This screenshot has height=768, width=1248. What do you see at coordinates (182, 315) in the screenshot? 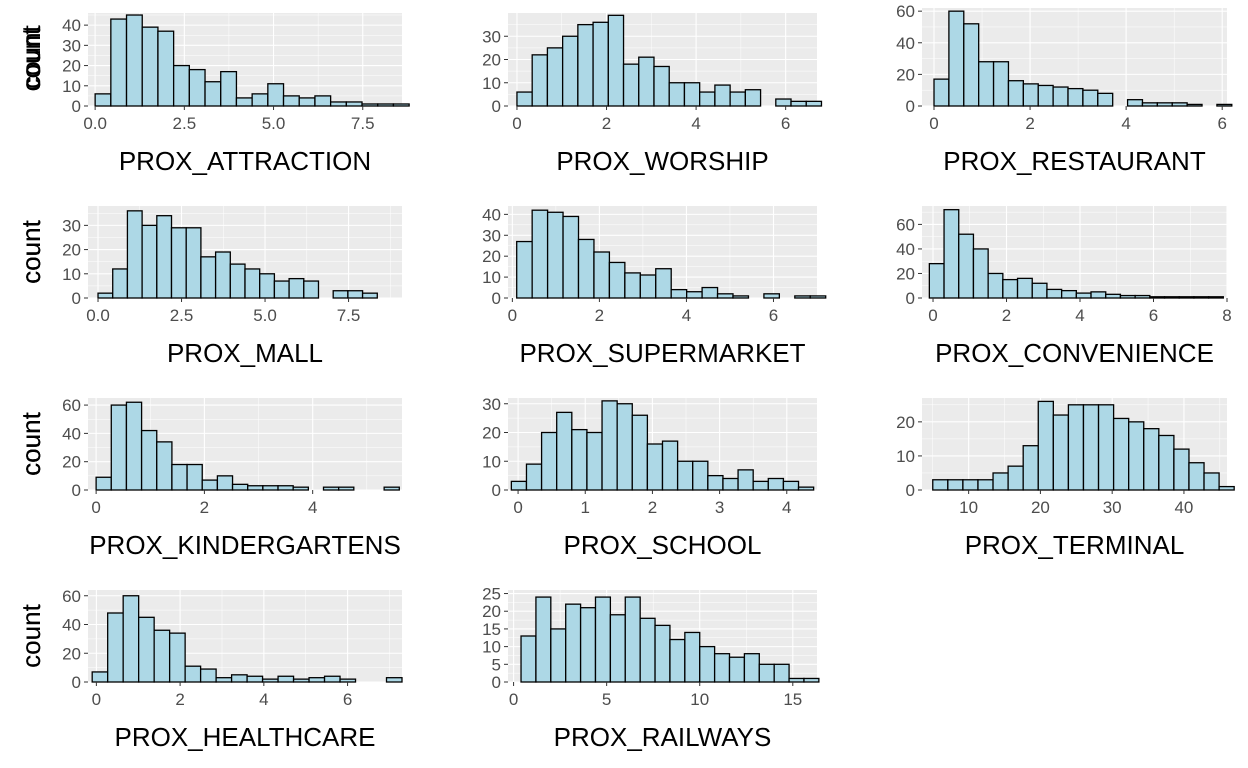
I see `x-tick-label: 2.5` at bounding box center [182, 315].